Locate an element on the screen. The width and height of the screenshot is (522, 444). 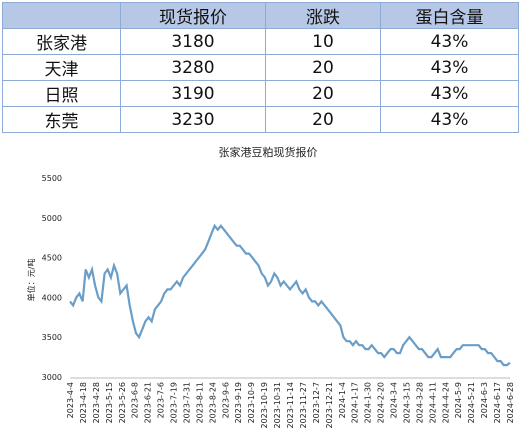
x-tick-label: 2024-1-4 is located at coordinates (342, 400).